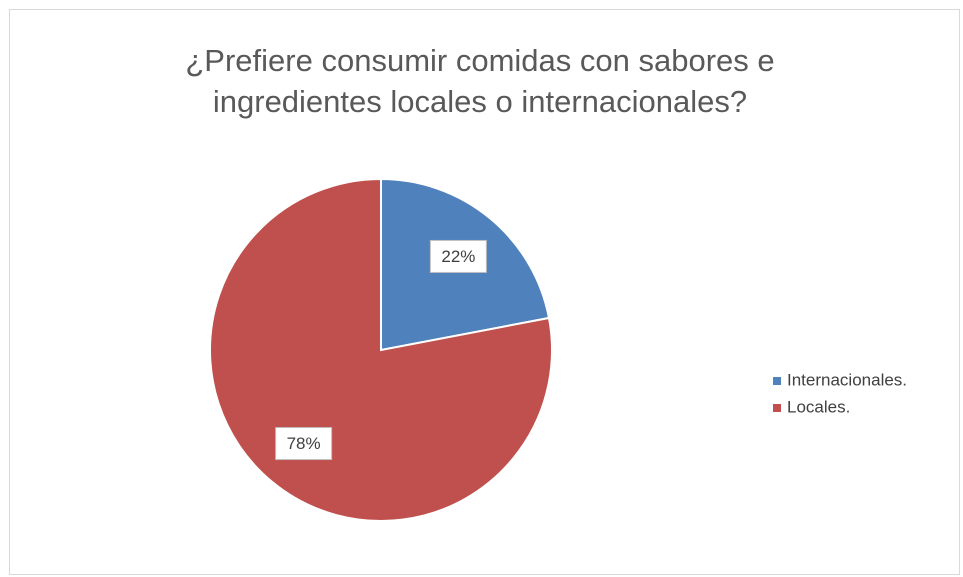 The image size is (963, 577). Describe the element at coordinates (480, 101) in the screenshot. I see `chart-title: ingredientes locales o internacionales?` at that location.